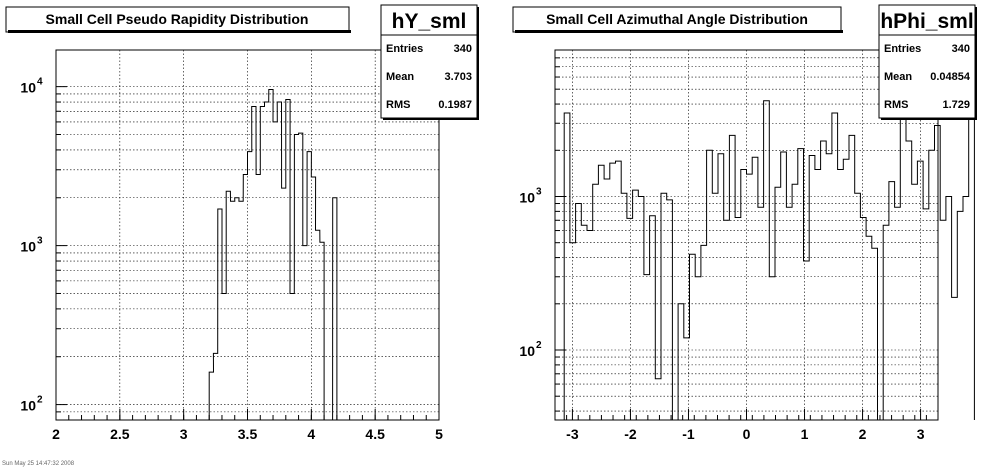 The width and height of the screenshot is (996, 472). I want to click on x-tick-label: 5, so click(439, 434).